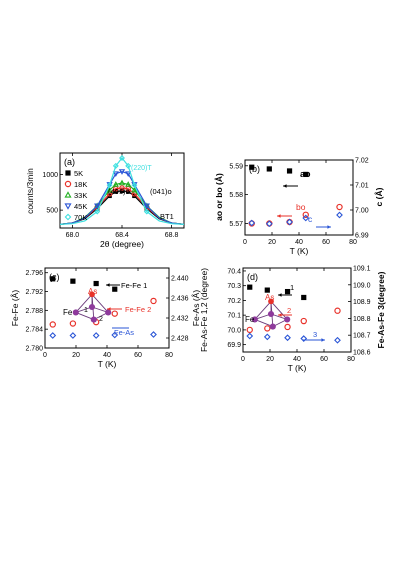 The image size is (414, 585). I want to click on x-tick-label: 68.4, so click(122, 235).